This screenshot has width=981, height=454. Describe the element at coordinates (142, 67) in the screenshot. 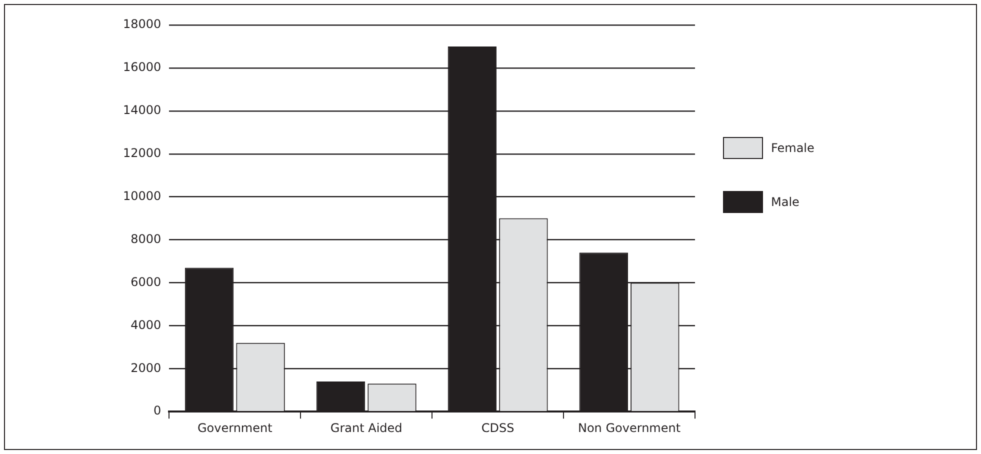

I see `y-tick-label: 16000` at that location.